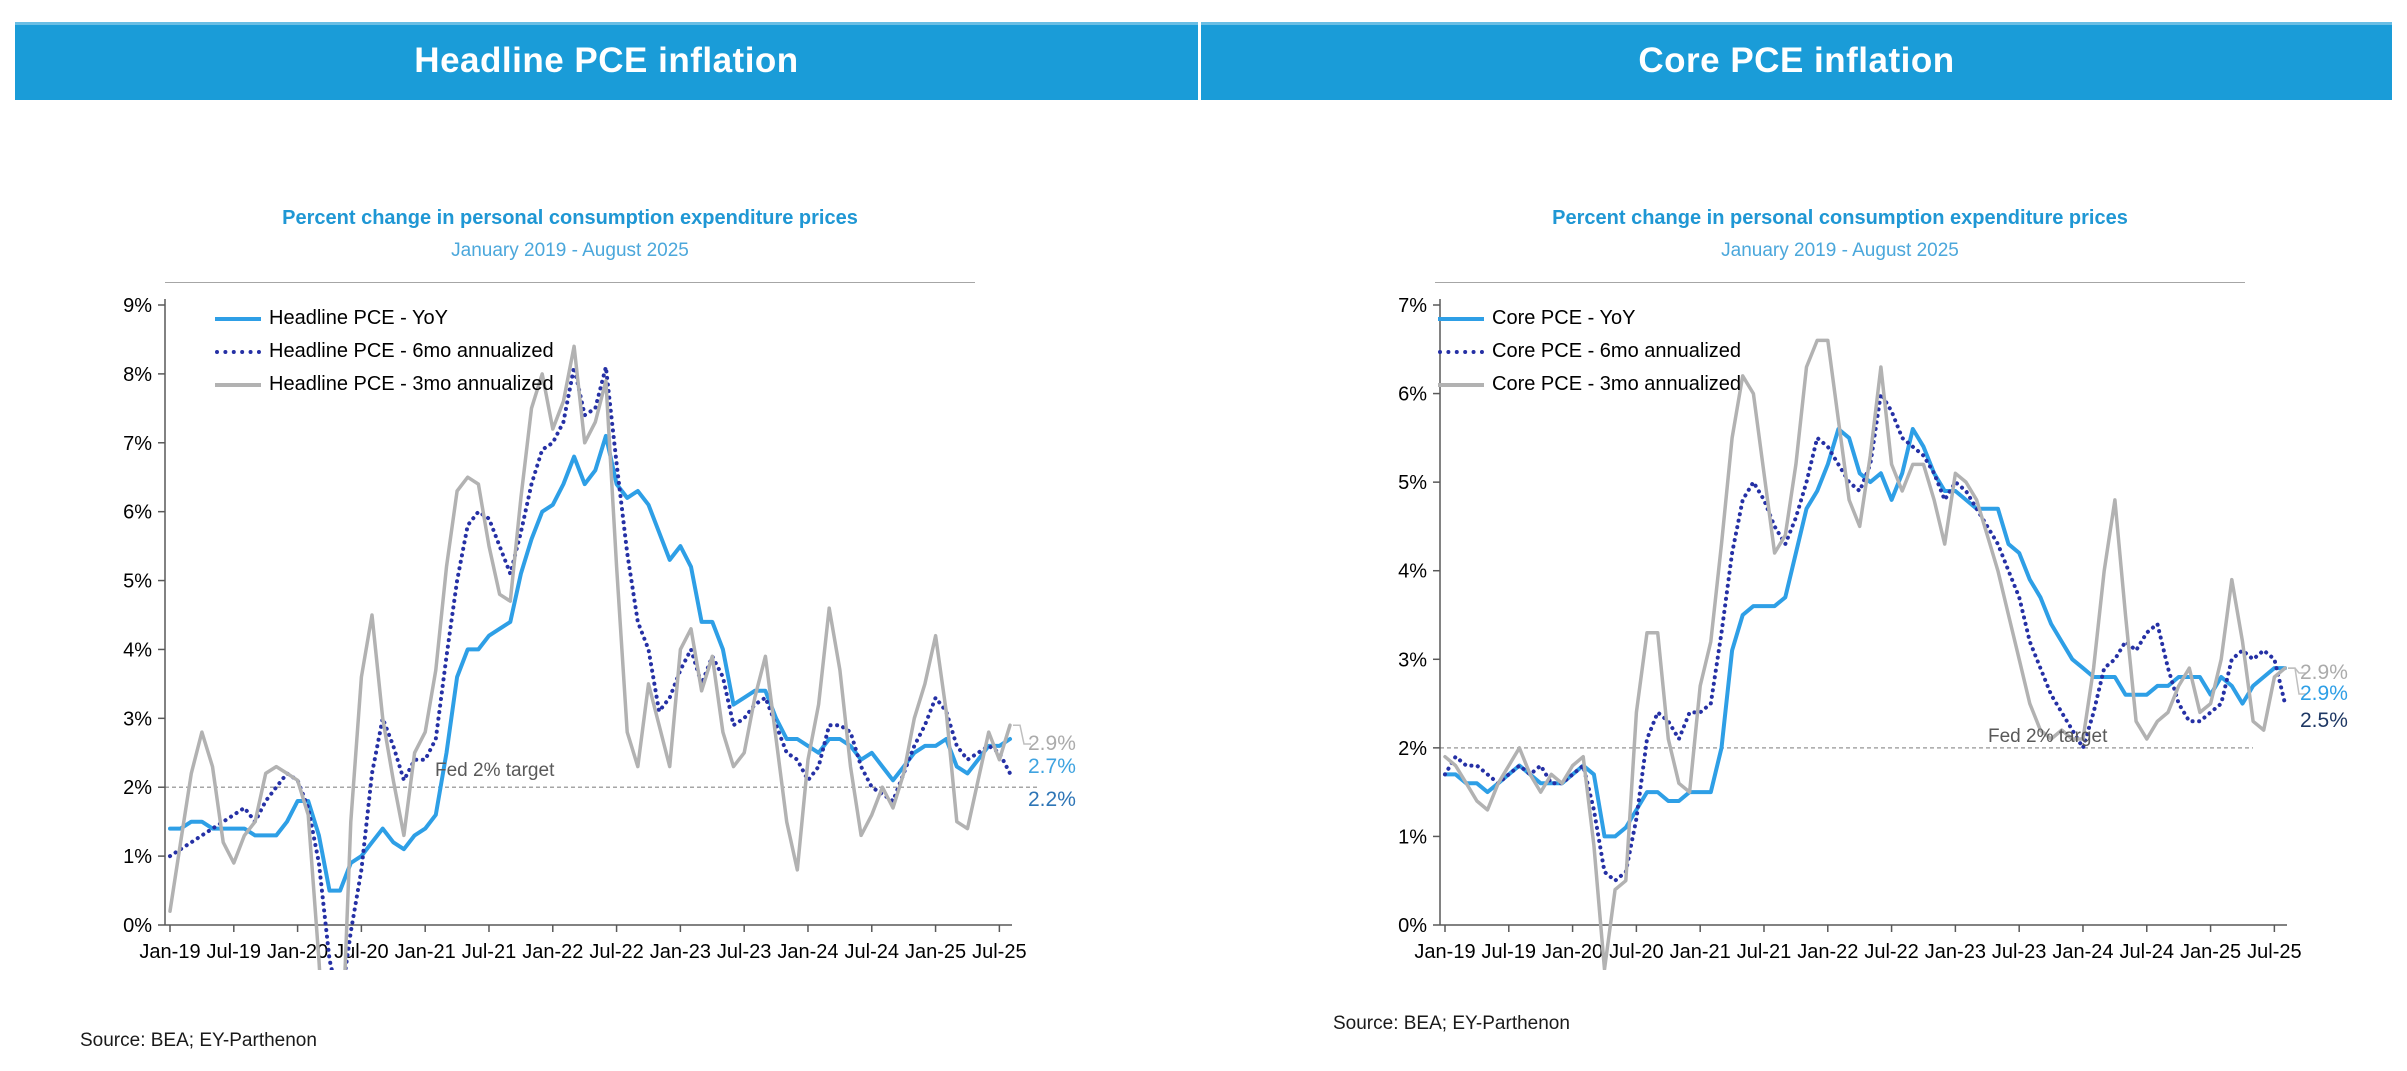  Describe the element at coordinates (359, 318) in the screenshot. I see `legend-label: Headline PCE - YoY` at that location.